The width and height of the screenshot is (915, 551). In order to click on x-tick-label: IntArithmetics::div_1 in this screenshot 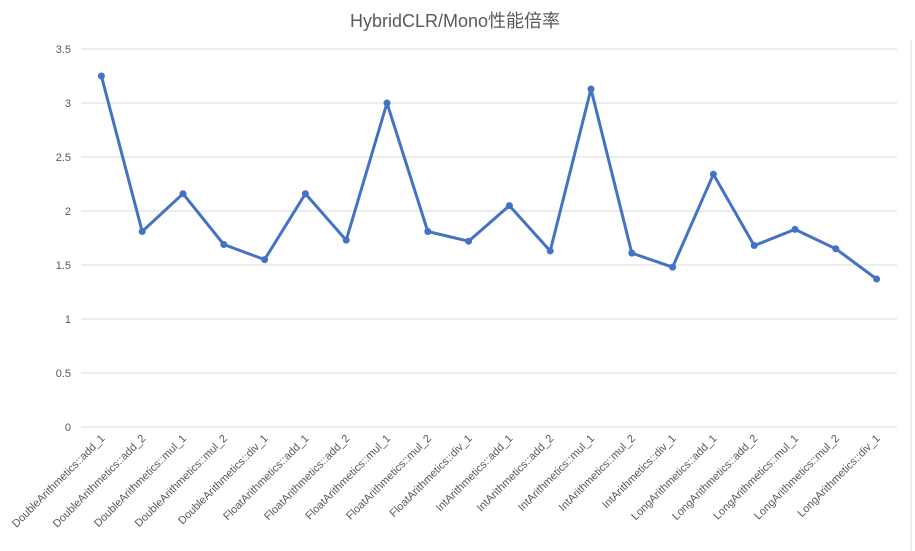, I will do `click(639, 472)`.